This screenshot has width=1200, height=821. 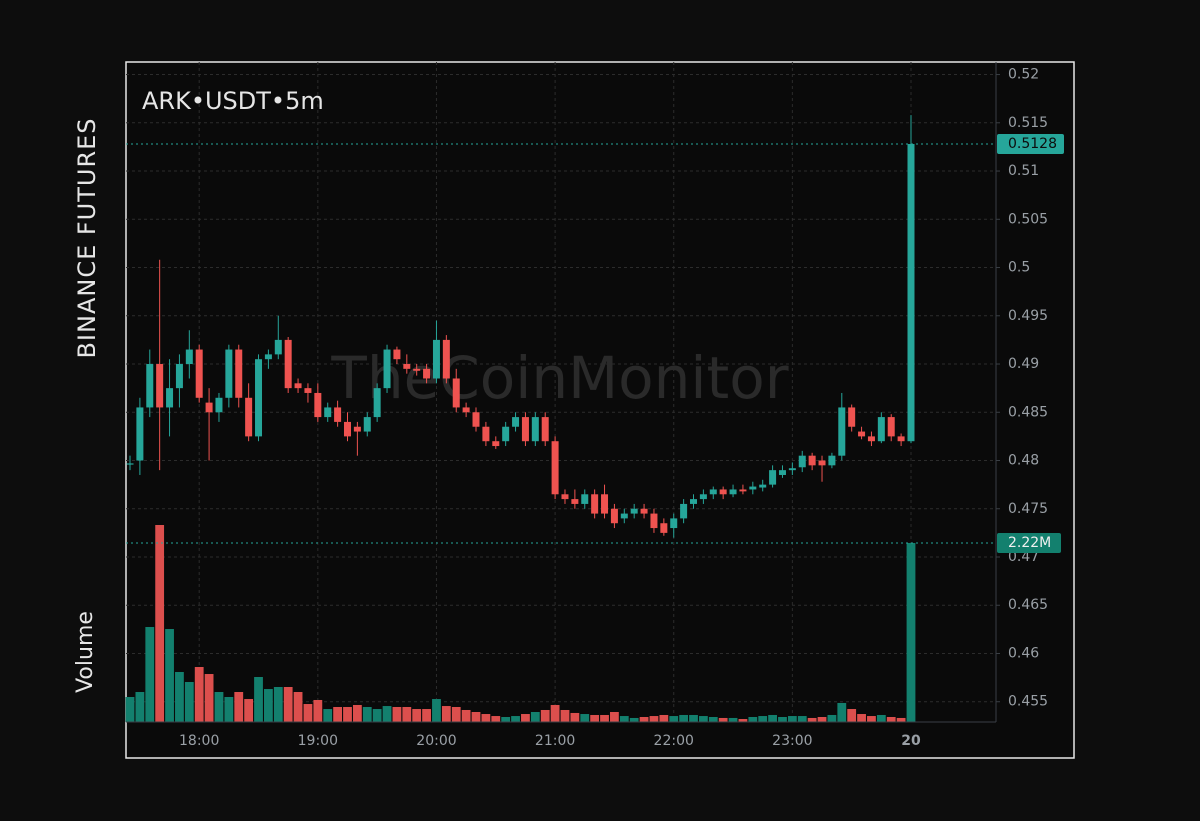 I want to click on last-price-label: 0.5128, so click(x=1032, y=144).